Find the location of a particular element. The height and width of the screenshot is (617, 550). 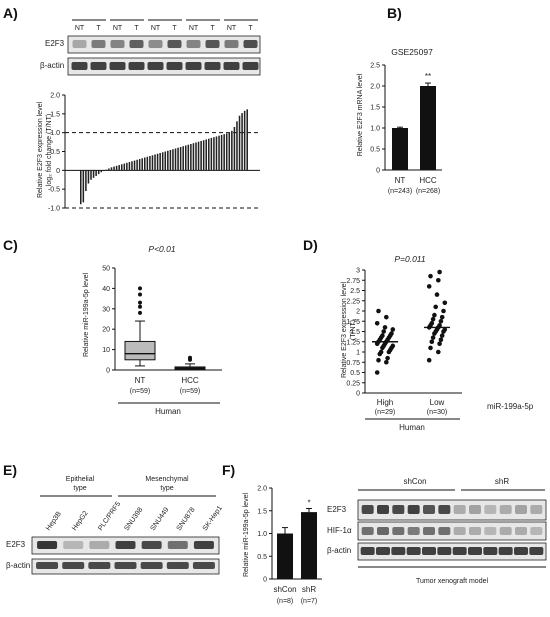

panel-a-bands is located at coordinates (165, 55).